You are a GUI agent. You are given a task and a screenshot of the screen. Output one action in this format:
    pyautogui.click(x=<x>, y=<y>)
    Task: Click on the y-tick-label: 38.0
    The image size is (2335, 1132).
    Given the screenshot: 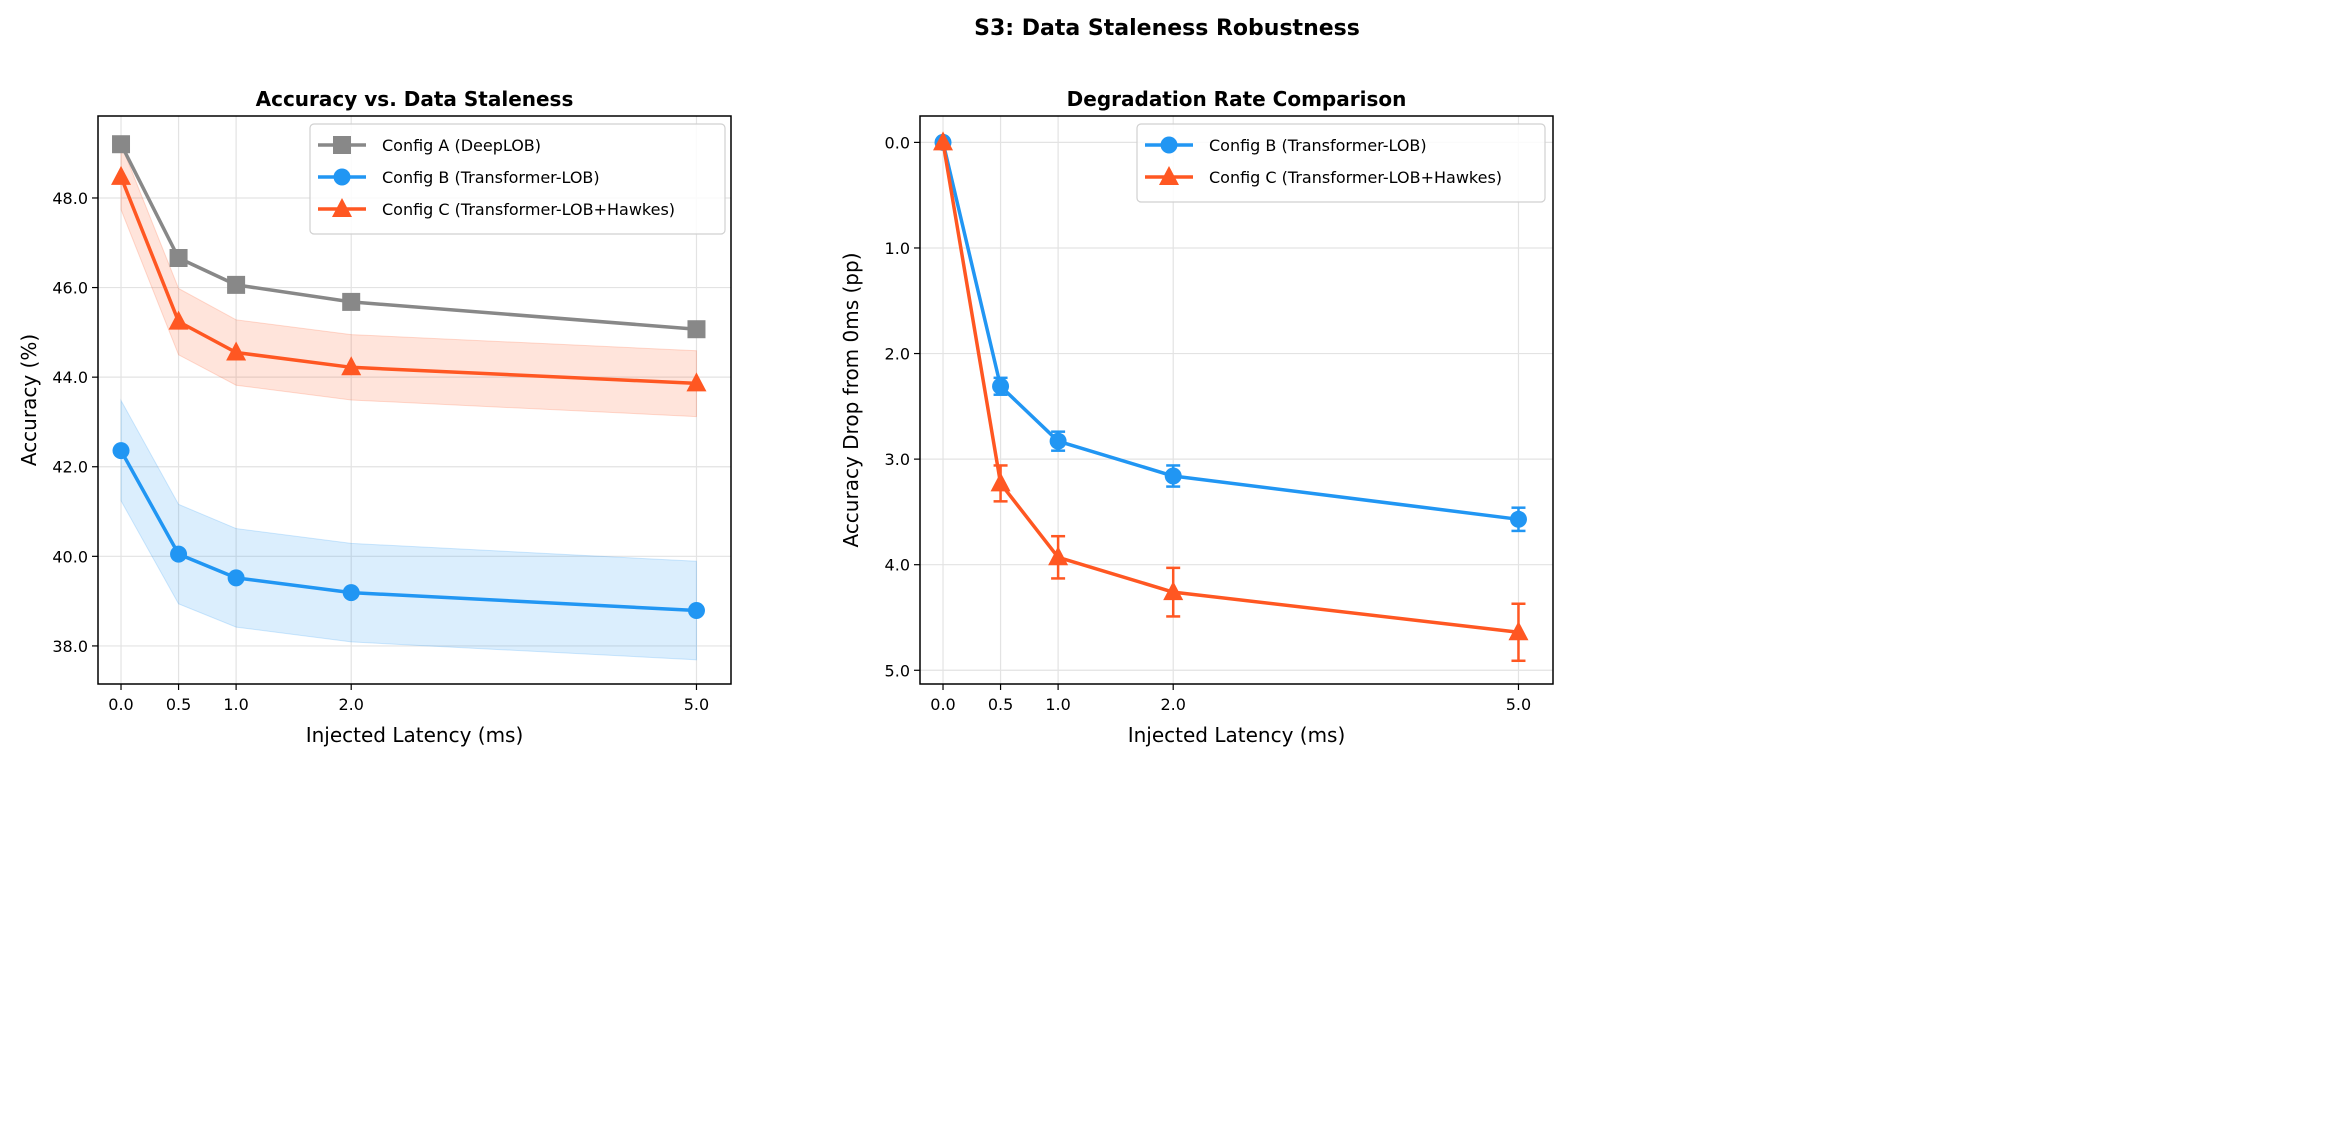 What is the action you would take?
    pyautogui.click(x=70, y=646)
    